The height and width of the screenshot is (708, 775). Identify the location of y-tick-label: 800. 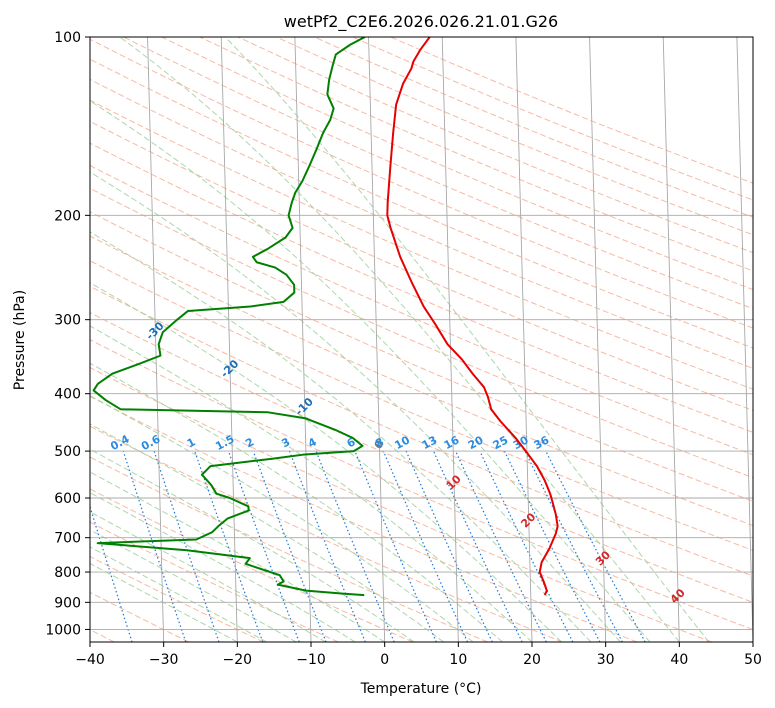
(67, 573).